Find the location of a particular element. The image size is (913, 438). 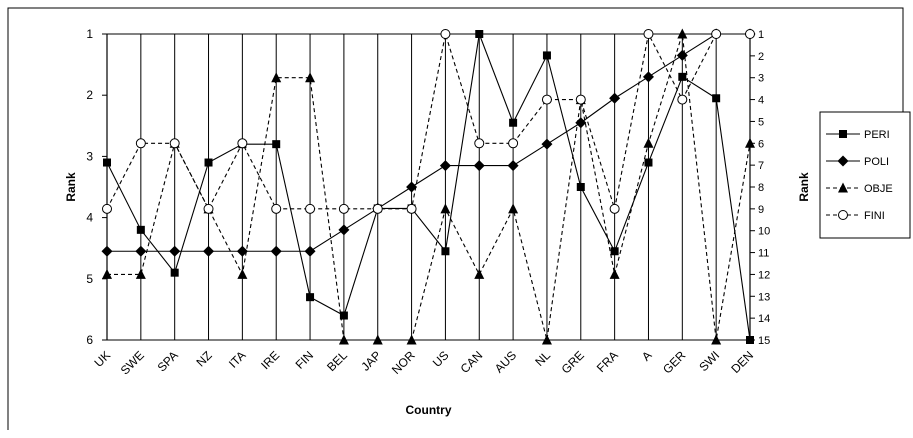

y-right-tick-label: 2 is located at coordinates (761, 57).